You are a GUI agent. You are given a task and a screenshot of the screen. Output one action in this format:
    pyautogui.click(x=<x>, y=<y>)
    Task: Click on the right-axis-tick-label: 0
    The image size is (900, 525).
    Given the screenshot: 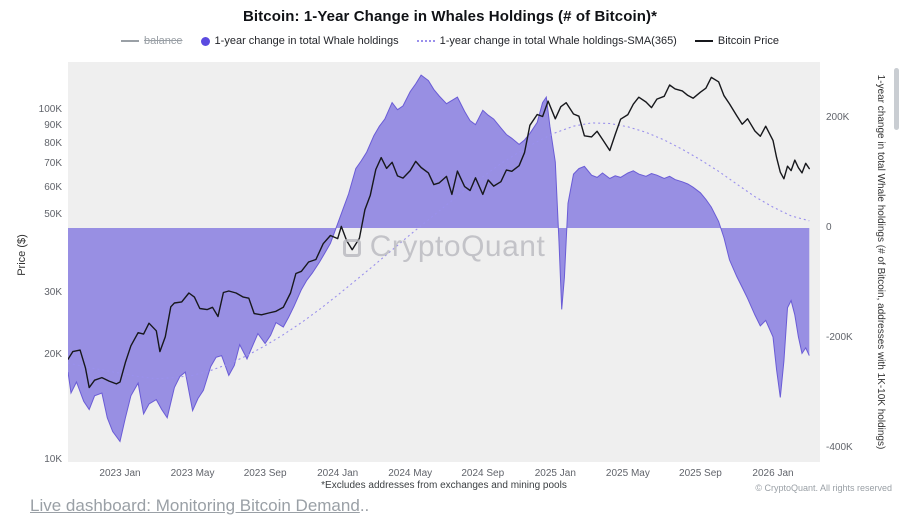 What is the action you would take?
    pyautogui.click(x=829, y=227)
    